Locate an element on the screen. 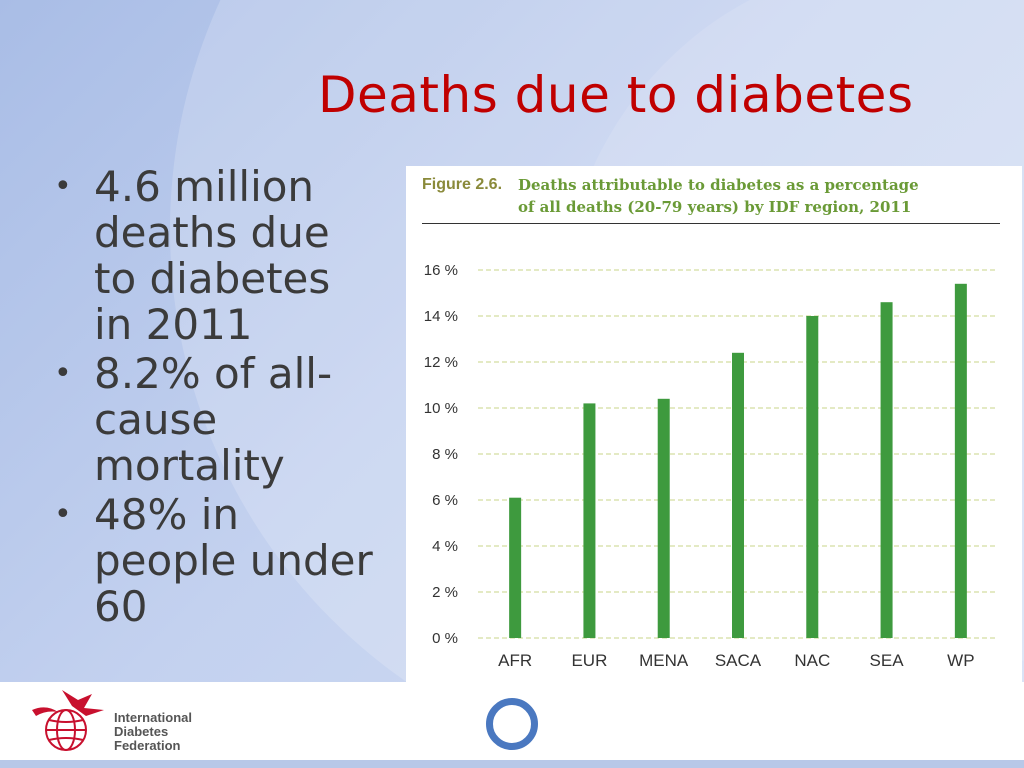 This screenshot has width=1024, height=768. slide-title: Deaths due to diabetes is located at coordinates (616, 95).